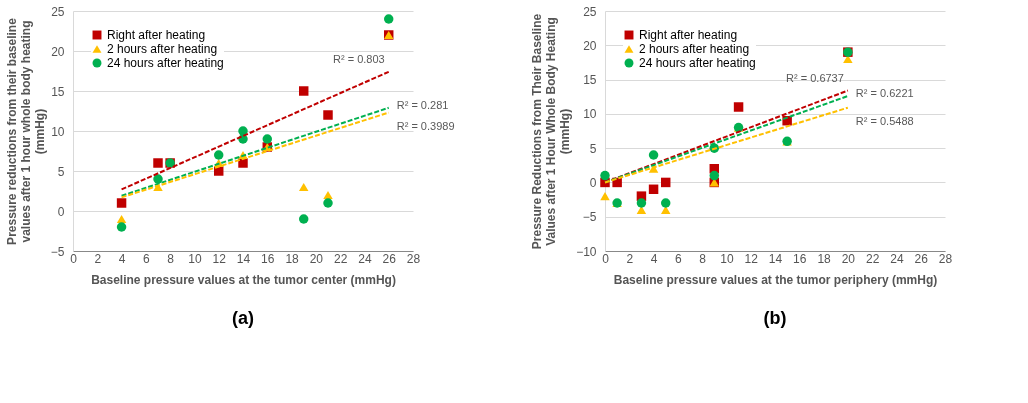 The image size is (1028, 403). I want to click on annotation: R² = 0.3989, so click(425, 125).